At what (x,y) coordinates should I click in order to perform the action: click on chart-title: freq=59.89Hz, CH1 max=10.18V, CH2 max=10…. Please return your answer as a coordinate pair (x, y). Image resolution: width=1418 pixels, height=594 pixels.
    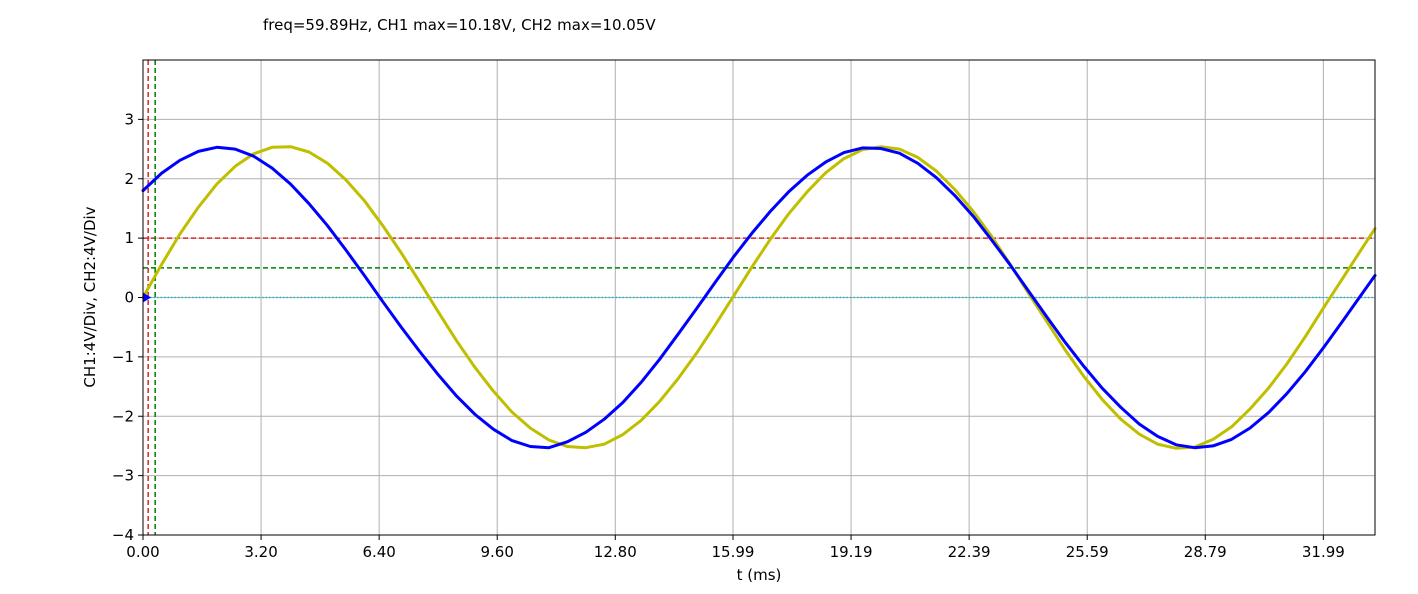
    Looking at the image, I should click on (459, 25).